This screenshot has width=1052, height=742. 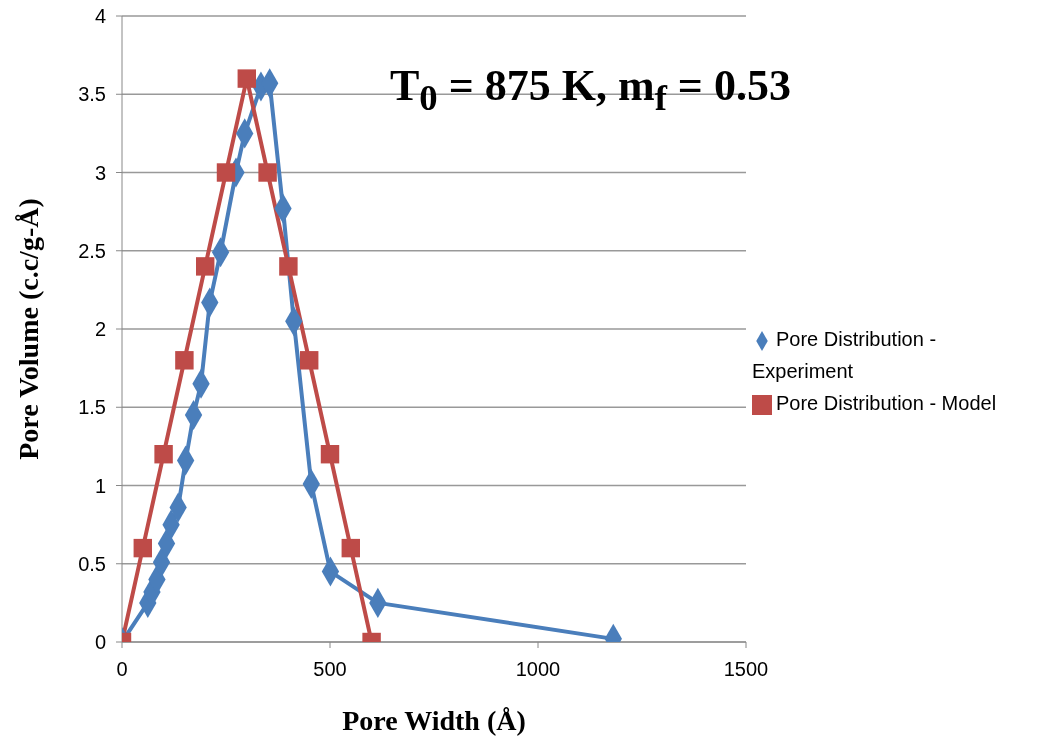 What do you see at coordinates (100, 485) in the screenshot?
I see `y-tick-label: 1` at bounding box center [100, 485].